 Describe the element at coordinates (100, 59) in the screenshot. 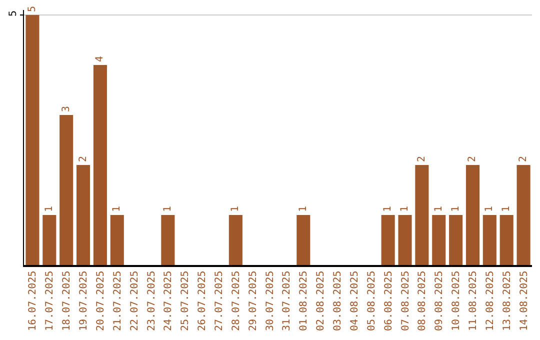

I see `data-label: 4` at that location.